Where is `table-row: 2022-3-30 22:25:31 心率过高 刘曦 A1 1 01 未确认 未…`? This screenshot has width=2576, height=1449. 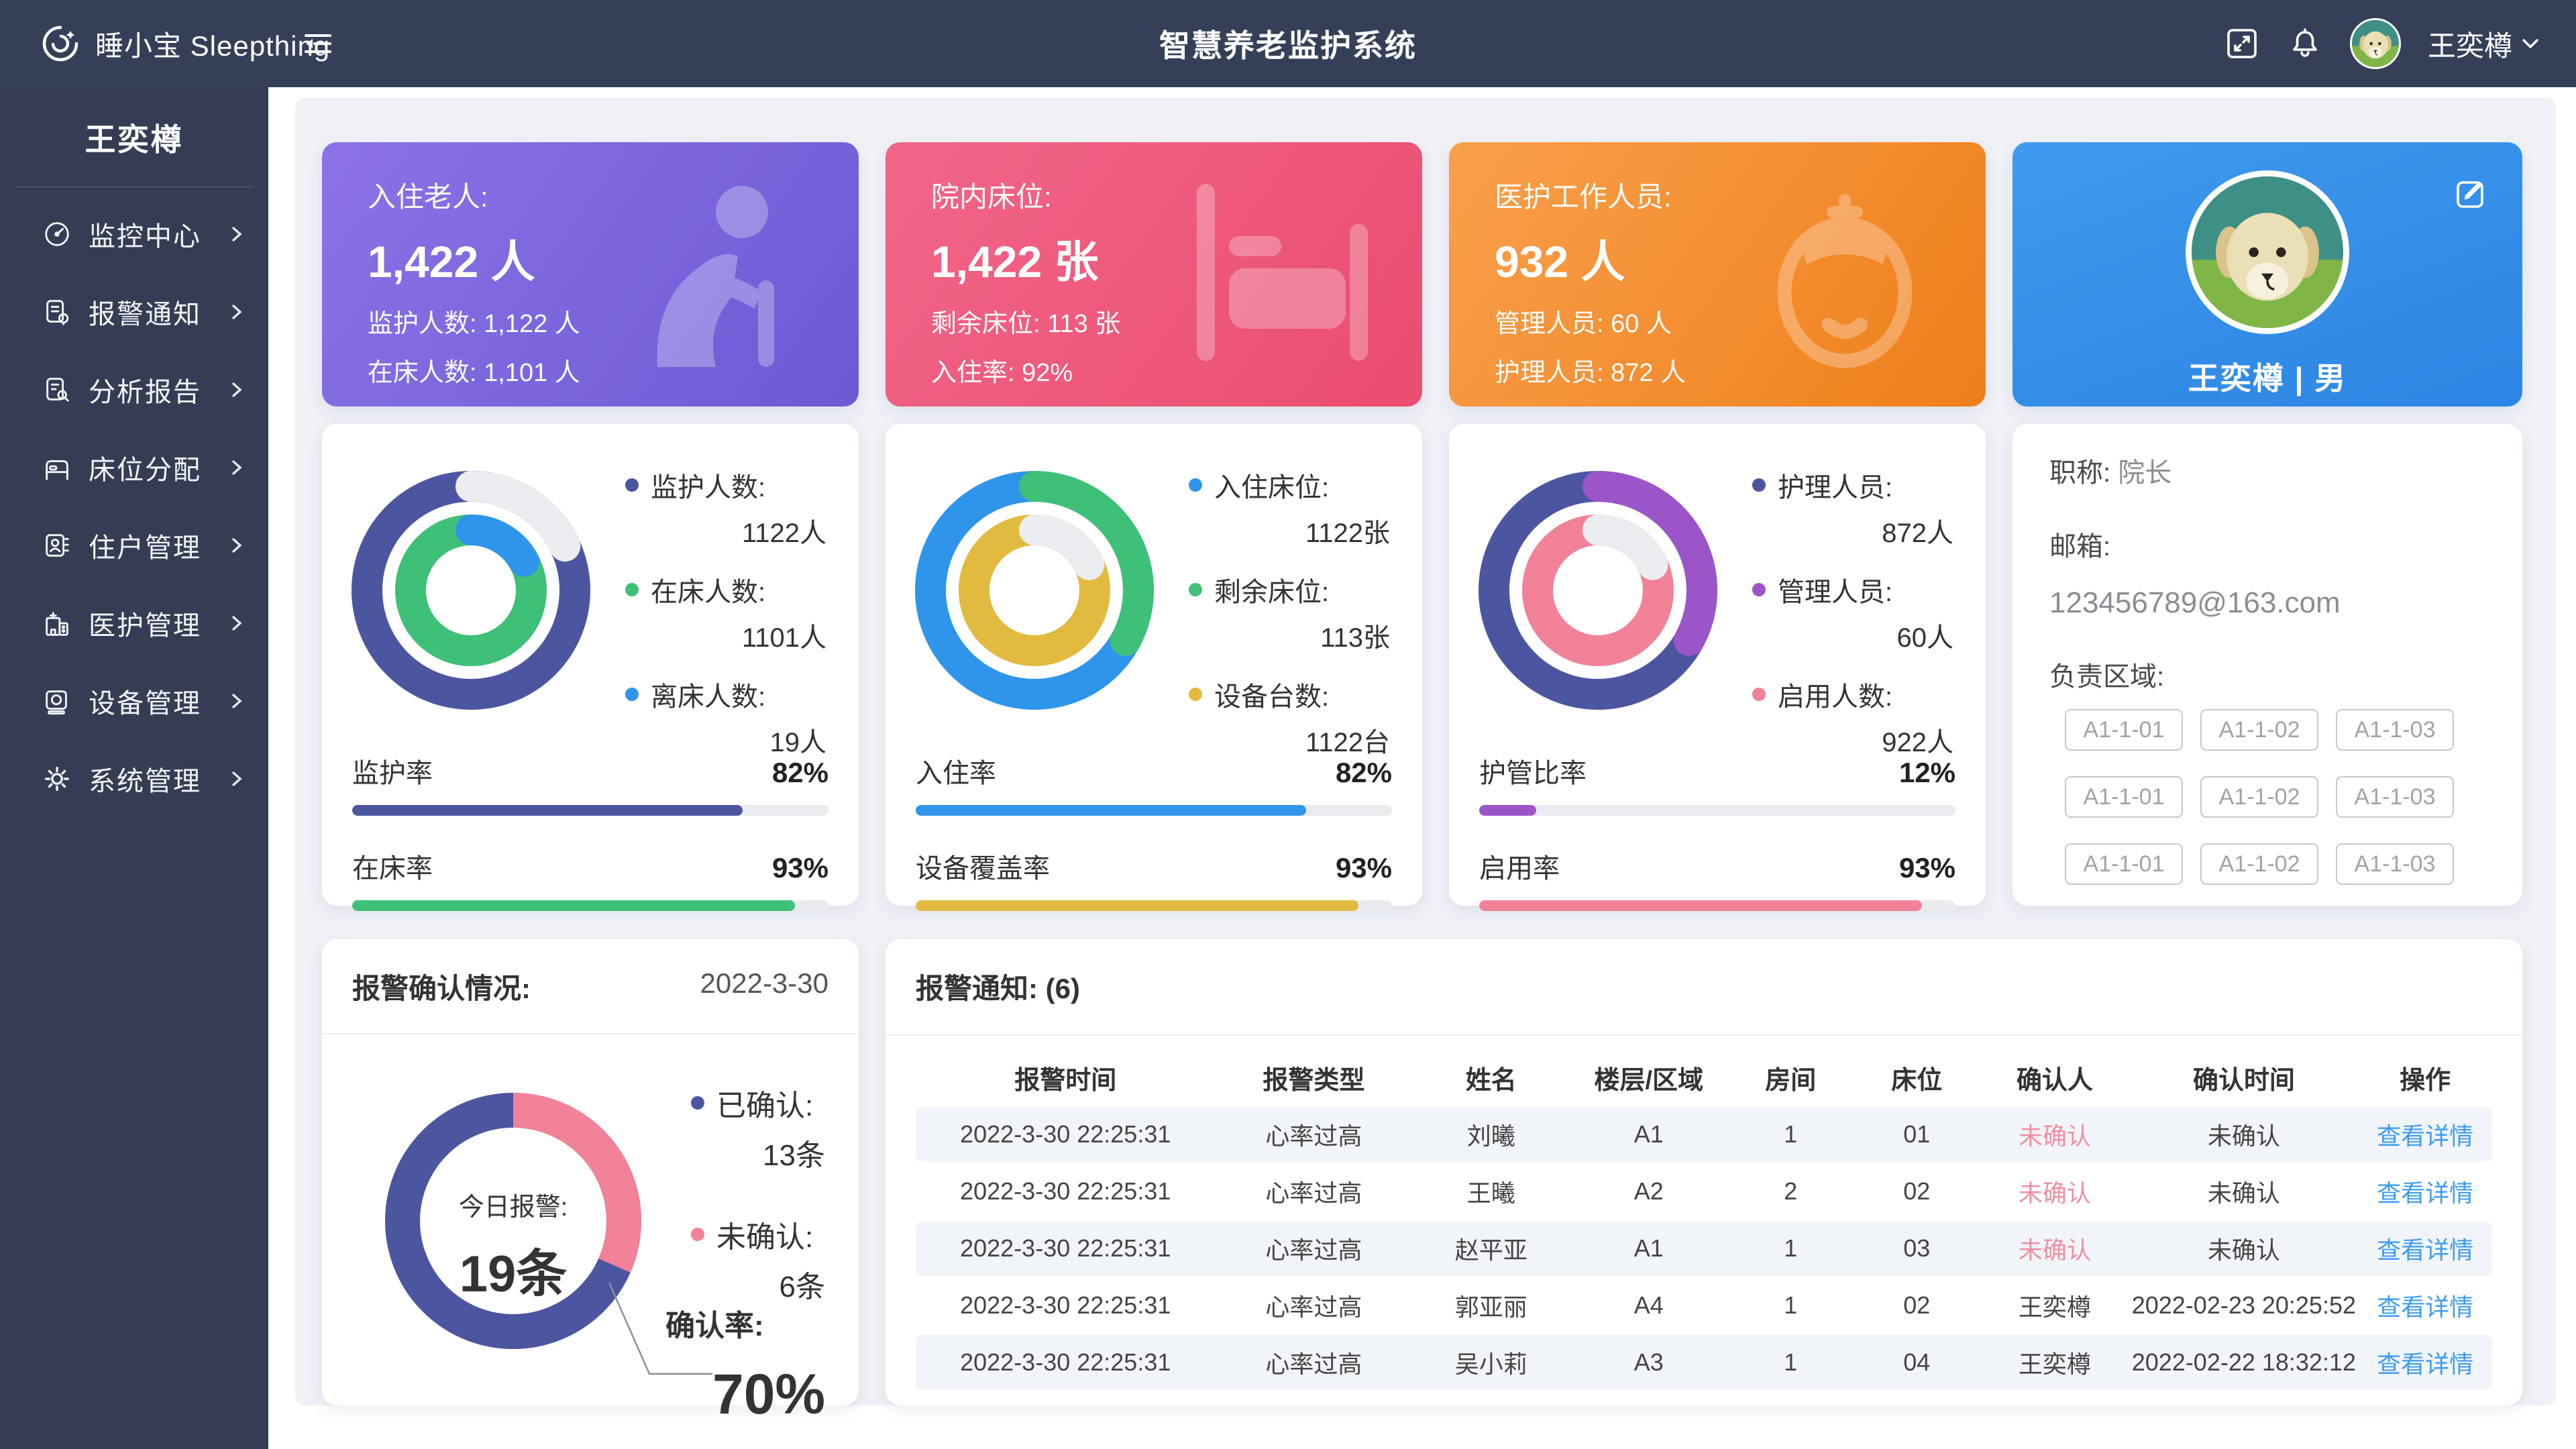 table-row: 2022-3-30 22:25:31 心率过高 刘曦 A1 1 01 未确认 未… is located at coordinates (1704, 1134).